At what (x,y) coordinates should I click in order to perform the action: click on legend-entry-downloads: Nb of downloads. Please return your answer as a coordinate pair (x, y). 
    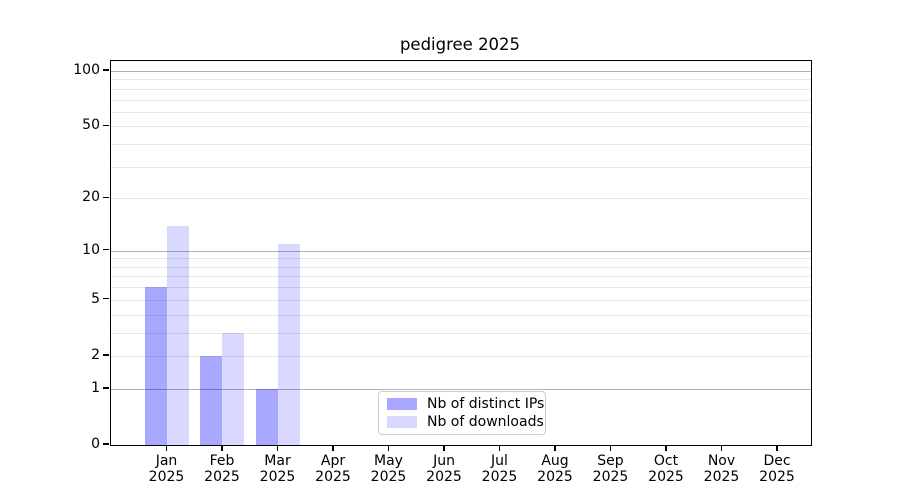
    Looking at the image, I should click on (466, 421).